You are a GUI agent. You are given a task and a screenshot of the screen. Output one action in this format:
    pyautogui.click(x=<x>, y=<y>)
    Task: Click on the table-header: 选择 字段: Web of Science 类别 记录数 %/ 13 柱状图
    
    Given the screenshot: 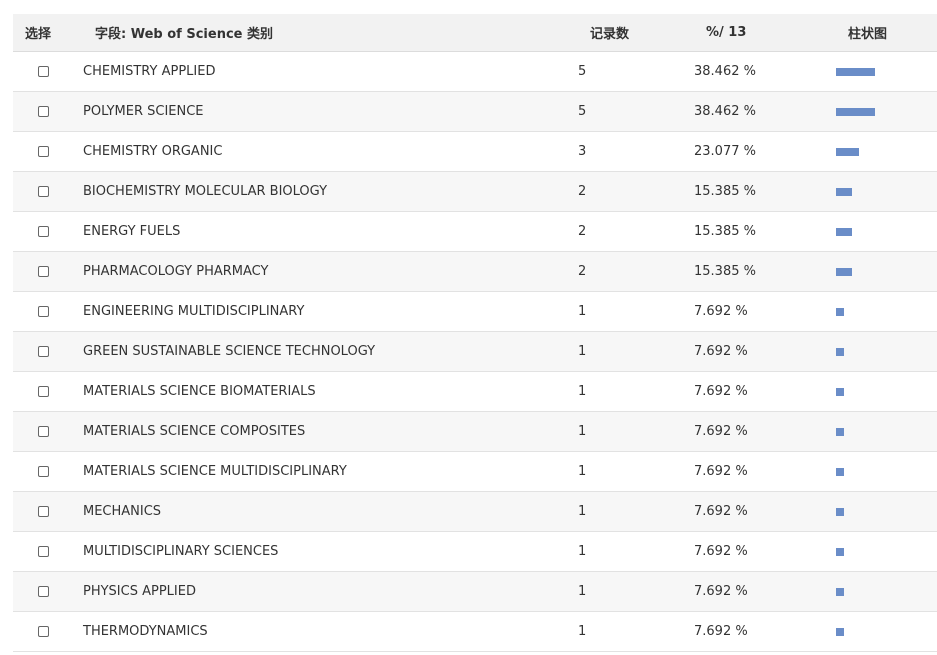 What is the action you would take?
    pyautogui.click(x=475, y=33)
    